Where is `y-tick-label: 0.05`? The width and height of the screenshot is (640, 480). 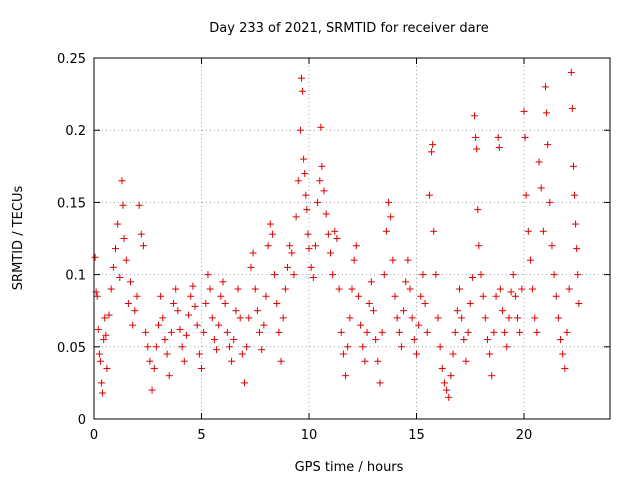
y-tick-label: 0.05 is located at coordinates (71, 348).